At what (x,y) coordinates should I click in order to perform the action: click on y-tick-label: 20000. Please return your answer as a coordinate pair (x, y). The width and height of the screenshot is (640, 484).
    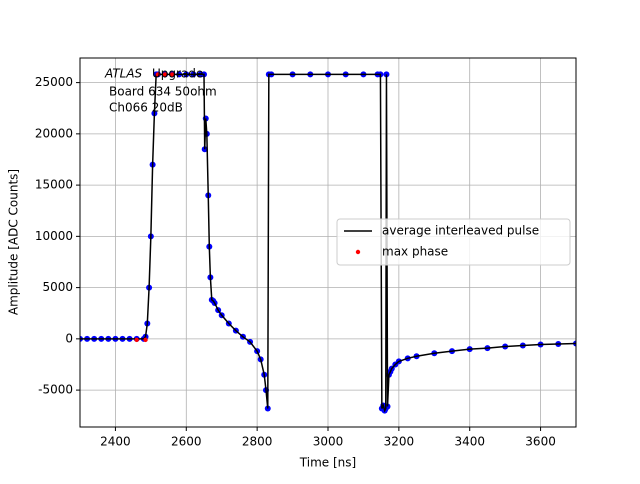
    Looking at the image, I should click on (54, 133).